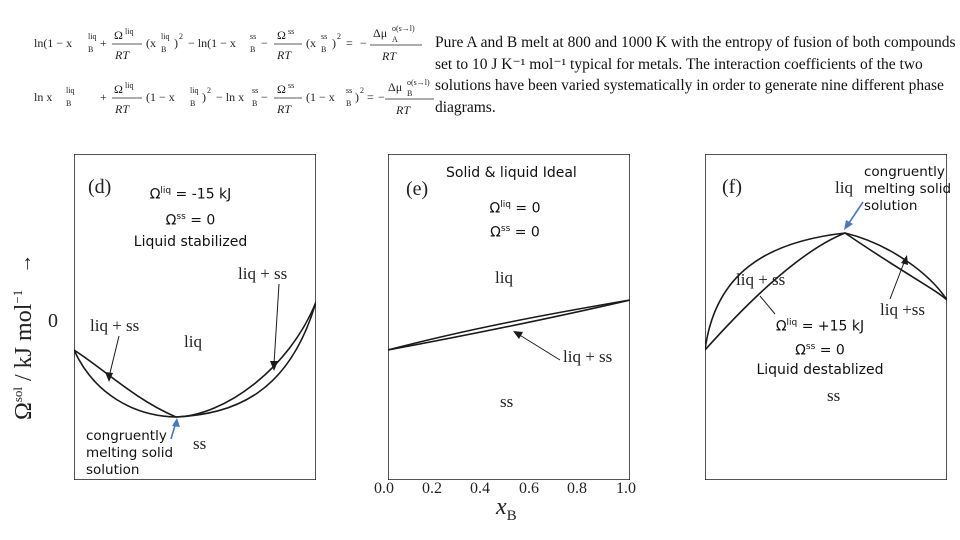 Image resolution: width=960 pixels, height=540 pixels. I want to click on x-tick-3: 0.6, so click(529, 488).